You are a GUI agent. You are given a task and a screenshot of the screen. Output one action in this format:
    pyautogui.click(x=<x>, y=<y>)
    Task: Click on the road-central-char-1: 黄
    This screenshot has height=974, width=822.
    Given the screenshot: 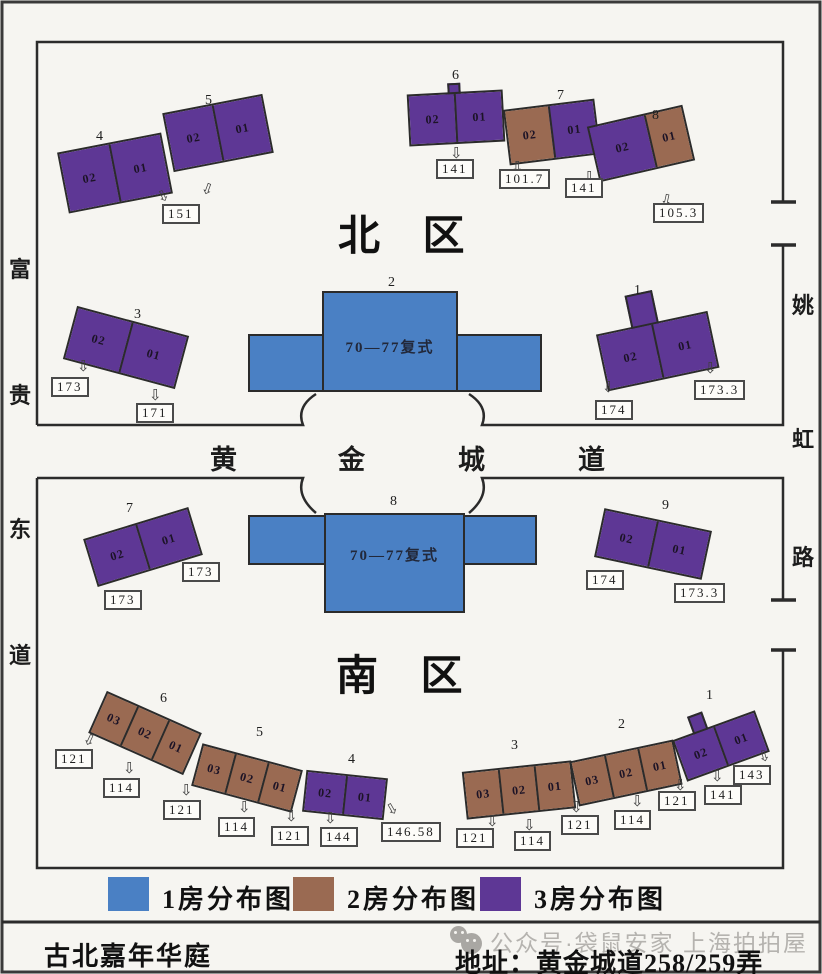 What is the action you would take?
    pyautogui.click(x=223, y=460)
    